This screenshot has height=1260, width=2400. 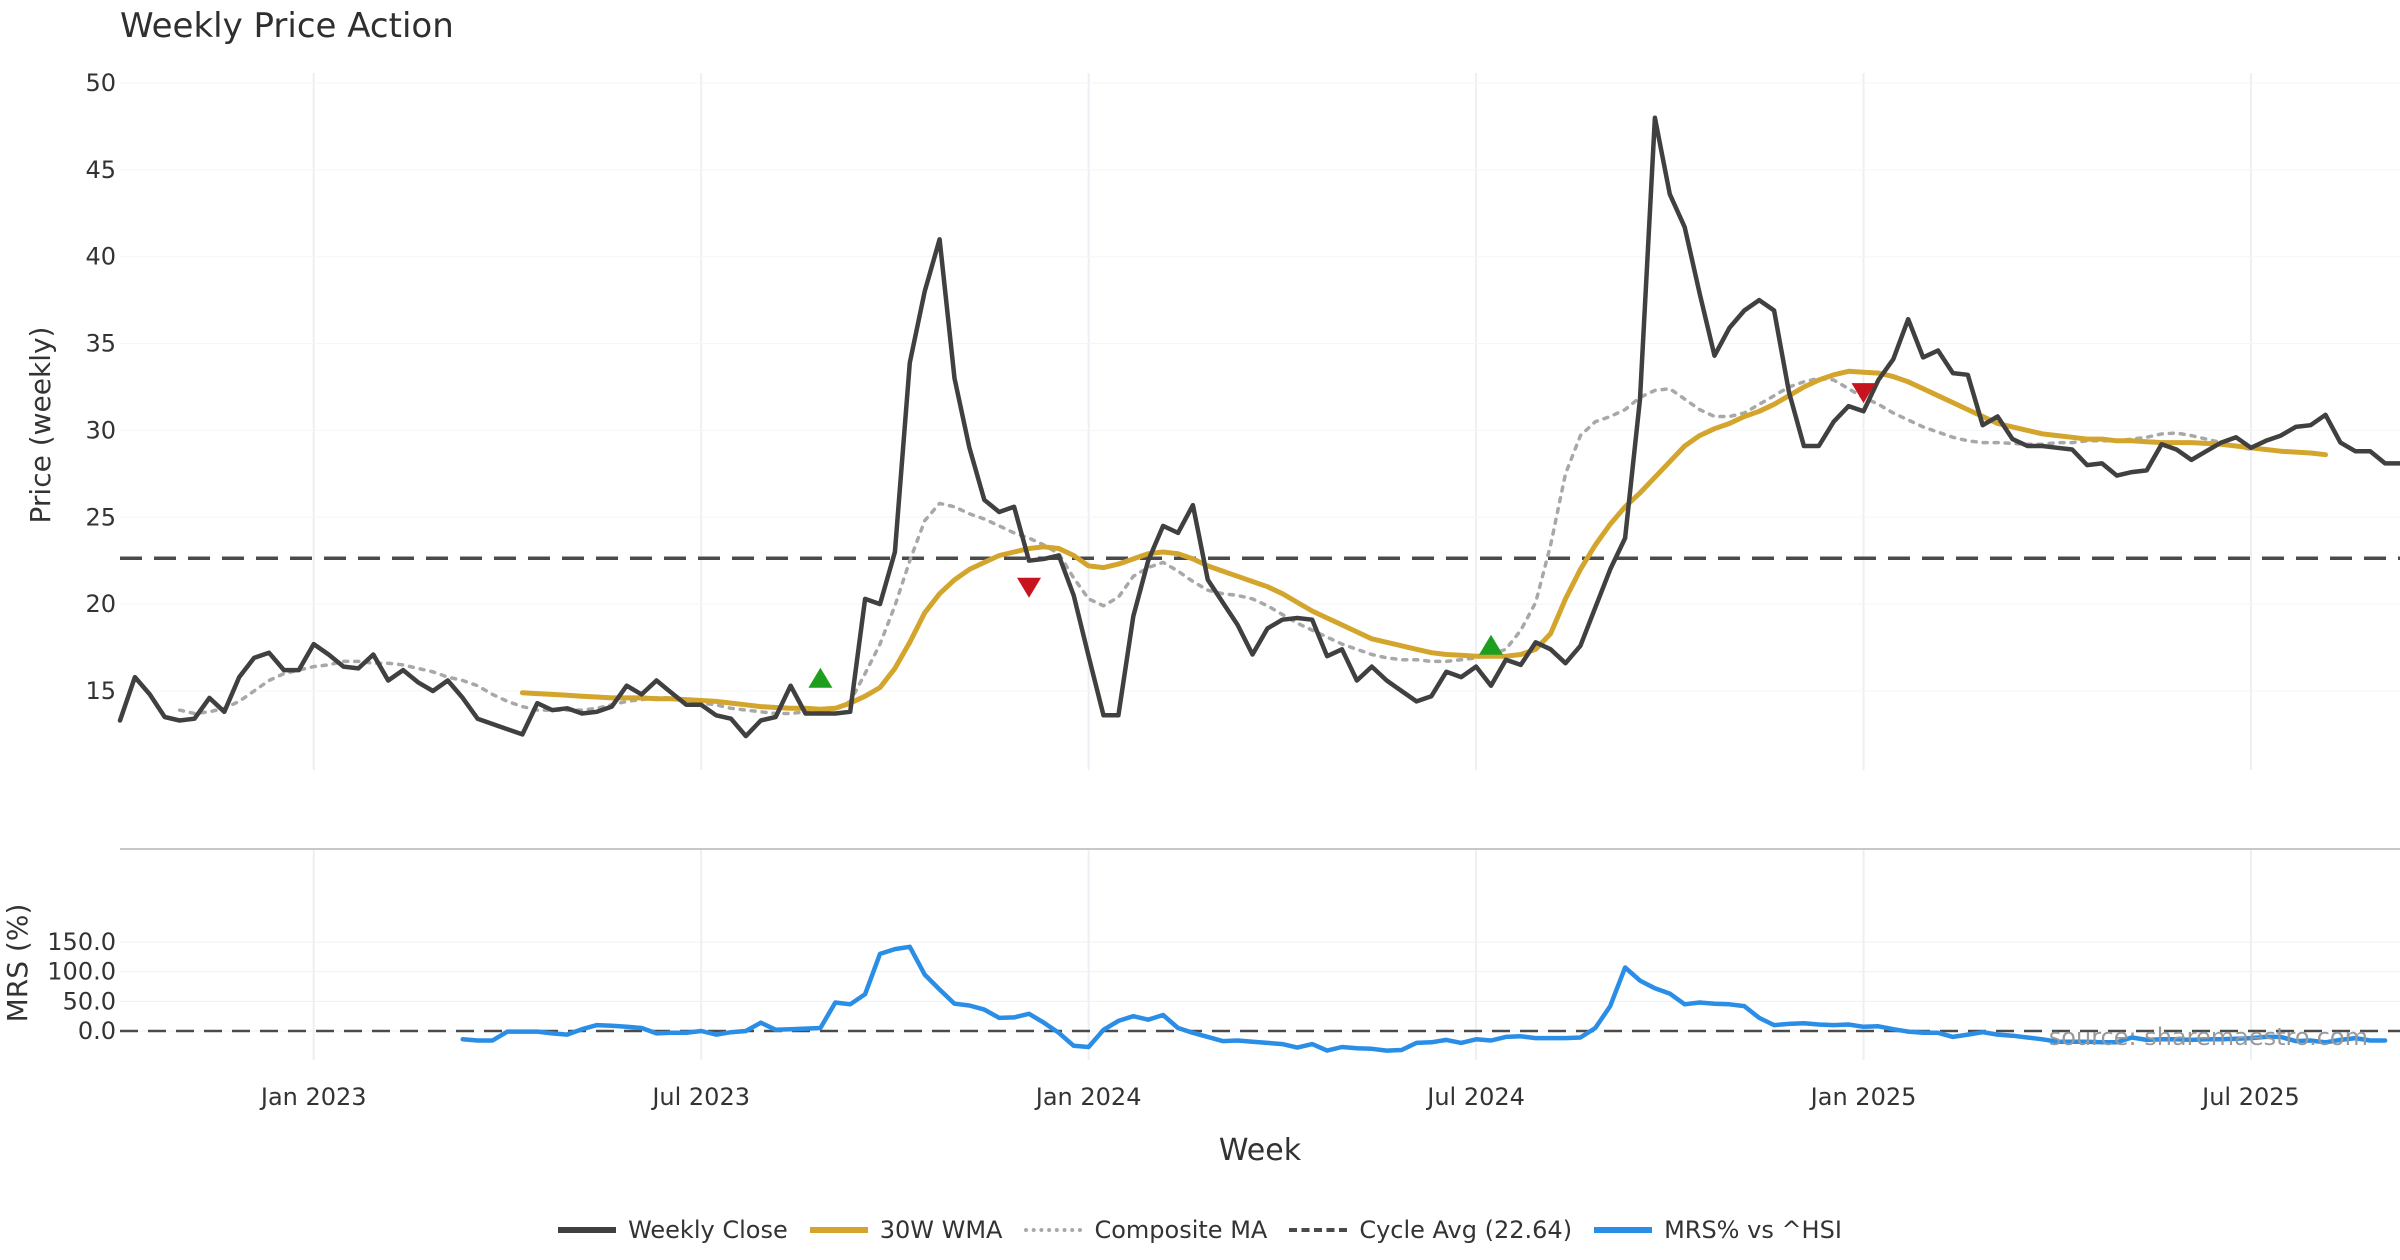 What do you see at coordinates (2250, 1097) in the screenshot?
I see `x-tick-label: Jul 2025` at bounding box center [2250, 1097].